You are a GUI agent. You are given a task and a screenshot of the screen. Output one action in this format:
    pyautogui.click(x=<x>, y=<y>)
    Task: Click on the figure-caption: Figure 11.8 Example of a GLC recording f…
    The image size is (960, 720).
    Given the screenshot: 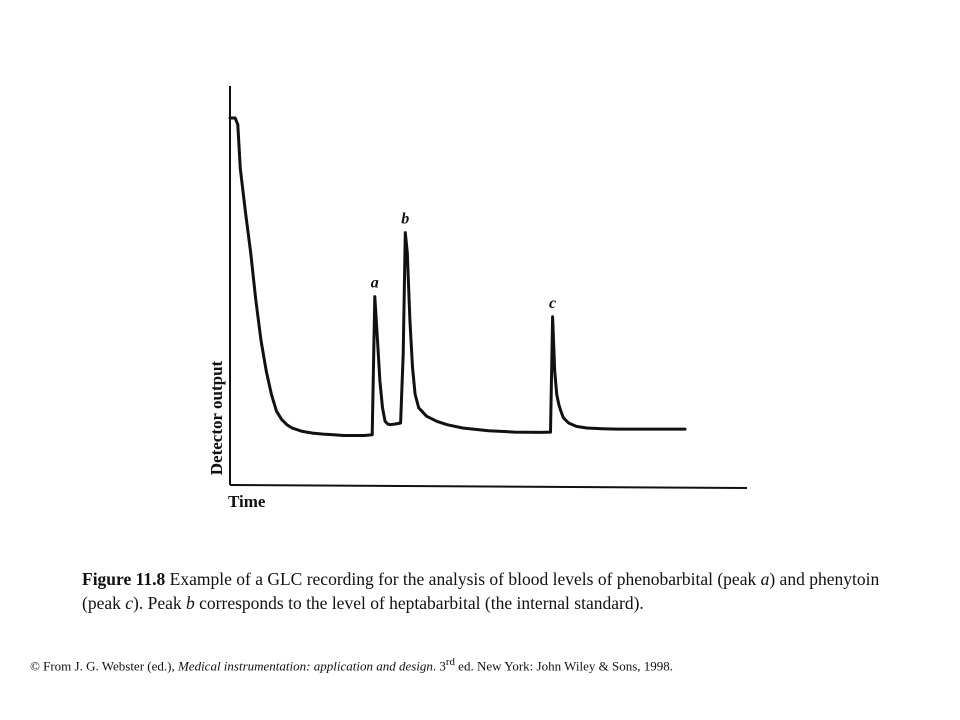 What is the action you would take?
    pyautogui.click(x=492, y=591)
    